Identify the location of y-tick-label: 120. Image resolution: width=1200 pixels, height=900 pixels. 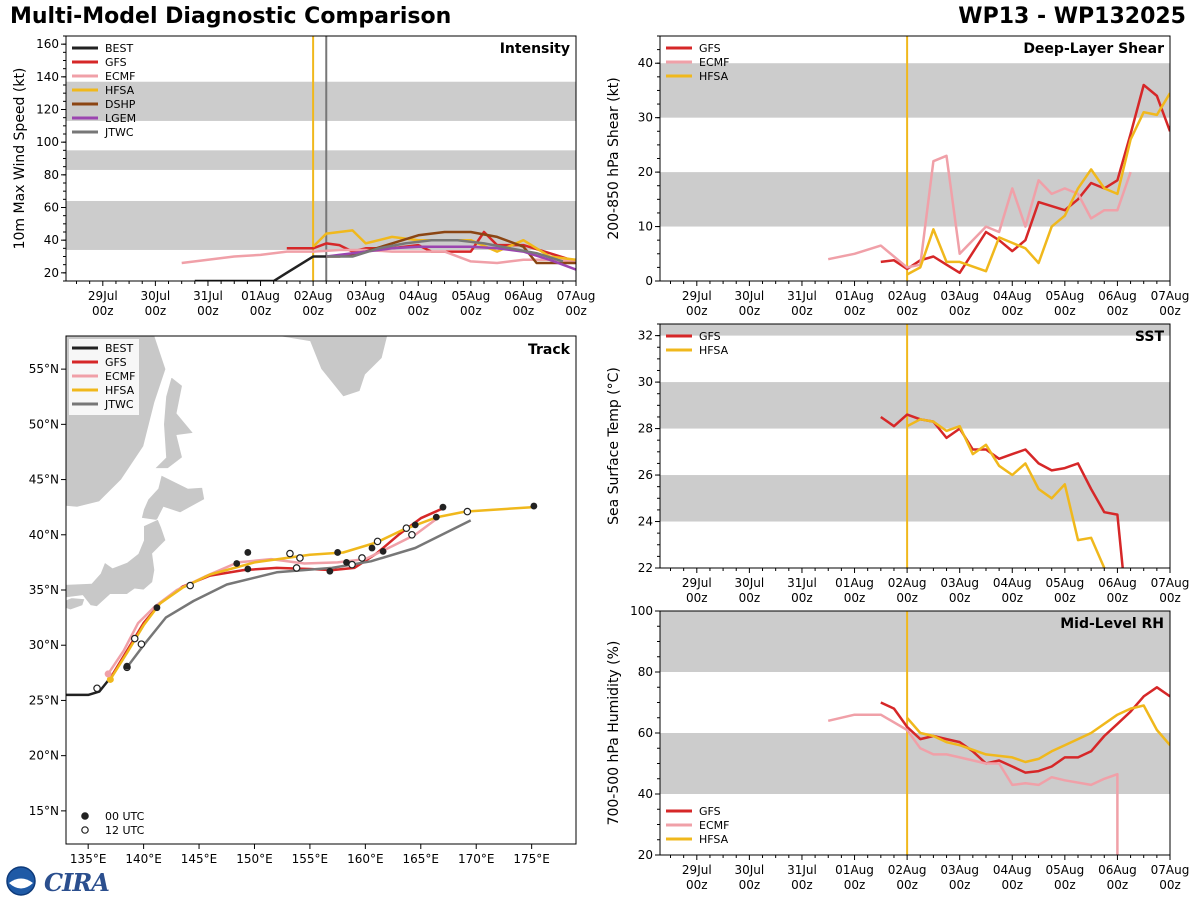
(47, 110).